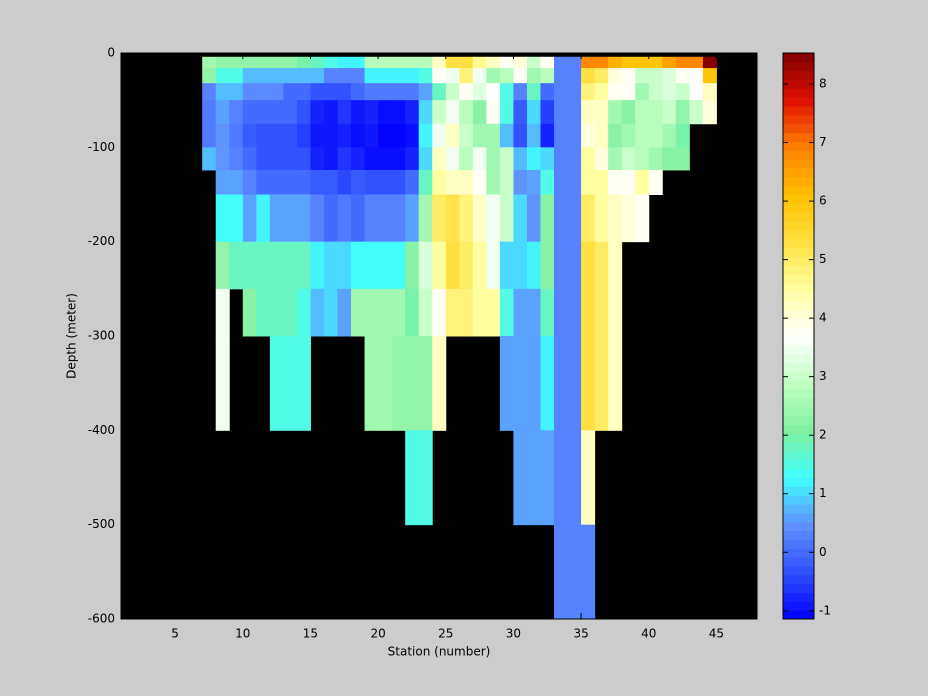  Describe the element at coordinates (580, 634) in the screenshot. I see `x-tick-label: 35` at that location.